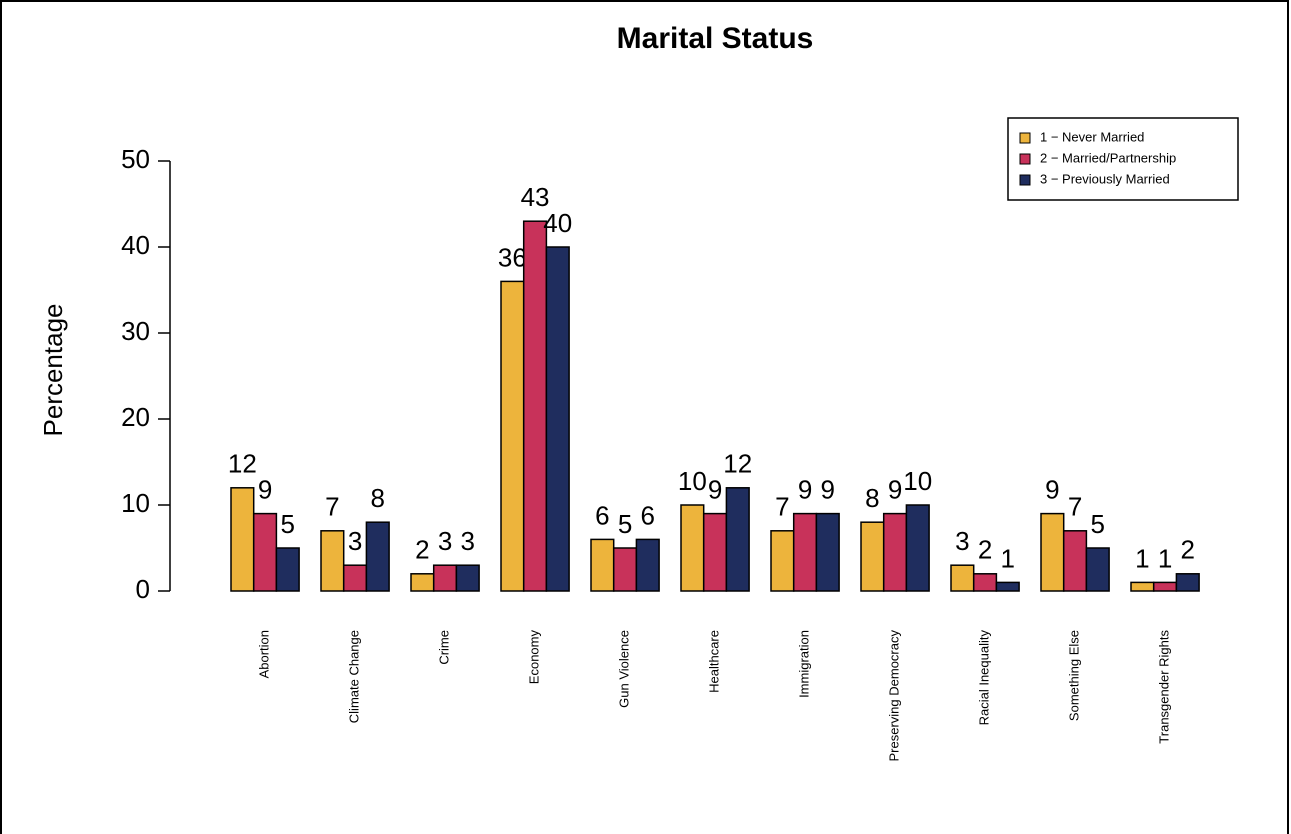 This screenshot has width=1291, height=834. What do you see at coordinates (983, 678) in the screenshot?
I see `x-tick-label: Racial Inequality` at bounding box center [983, 678].